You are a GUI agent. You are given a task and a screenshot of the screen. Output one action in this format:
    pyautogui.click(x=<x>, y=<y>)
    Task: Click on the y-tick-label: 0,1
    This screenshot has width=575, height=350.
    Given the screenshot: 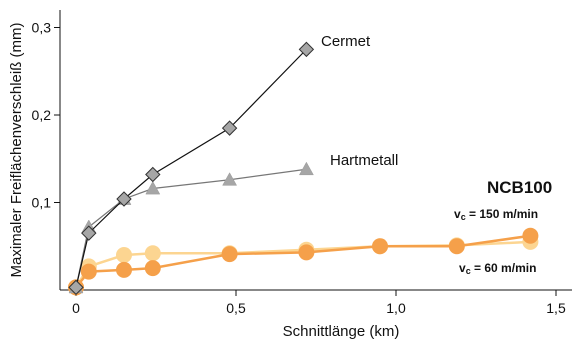 What is the action you would take?
    pyautogui.click(x=42, y=203)
    